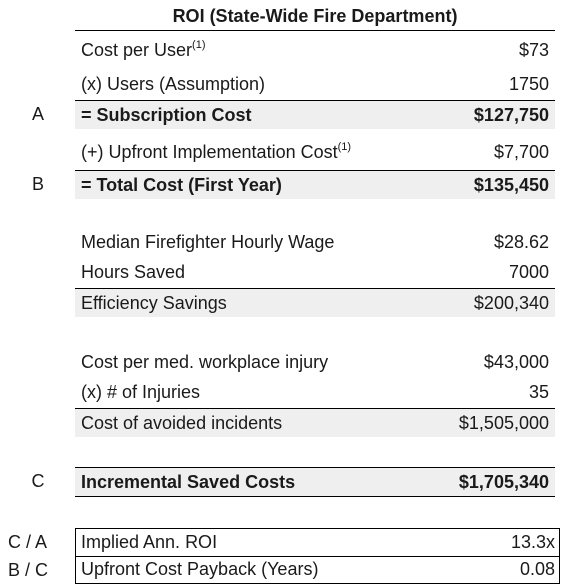 This screenshot has height=587, width=562. Describe the element at coordinates (37, 184) in the screenshot. I see `row-letter-b: B` at that location.